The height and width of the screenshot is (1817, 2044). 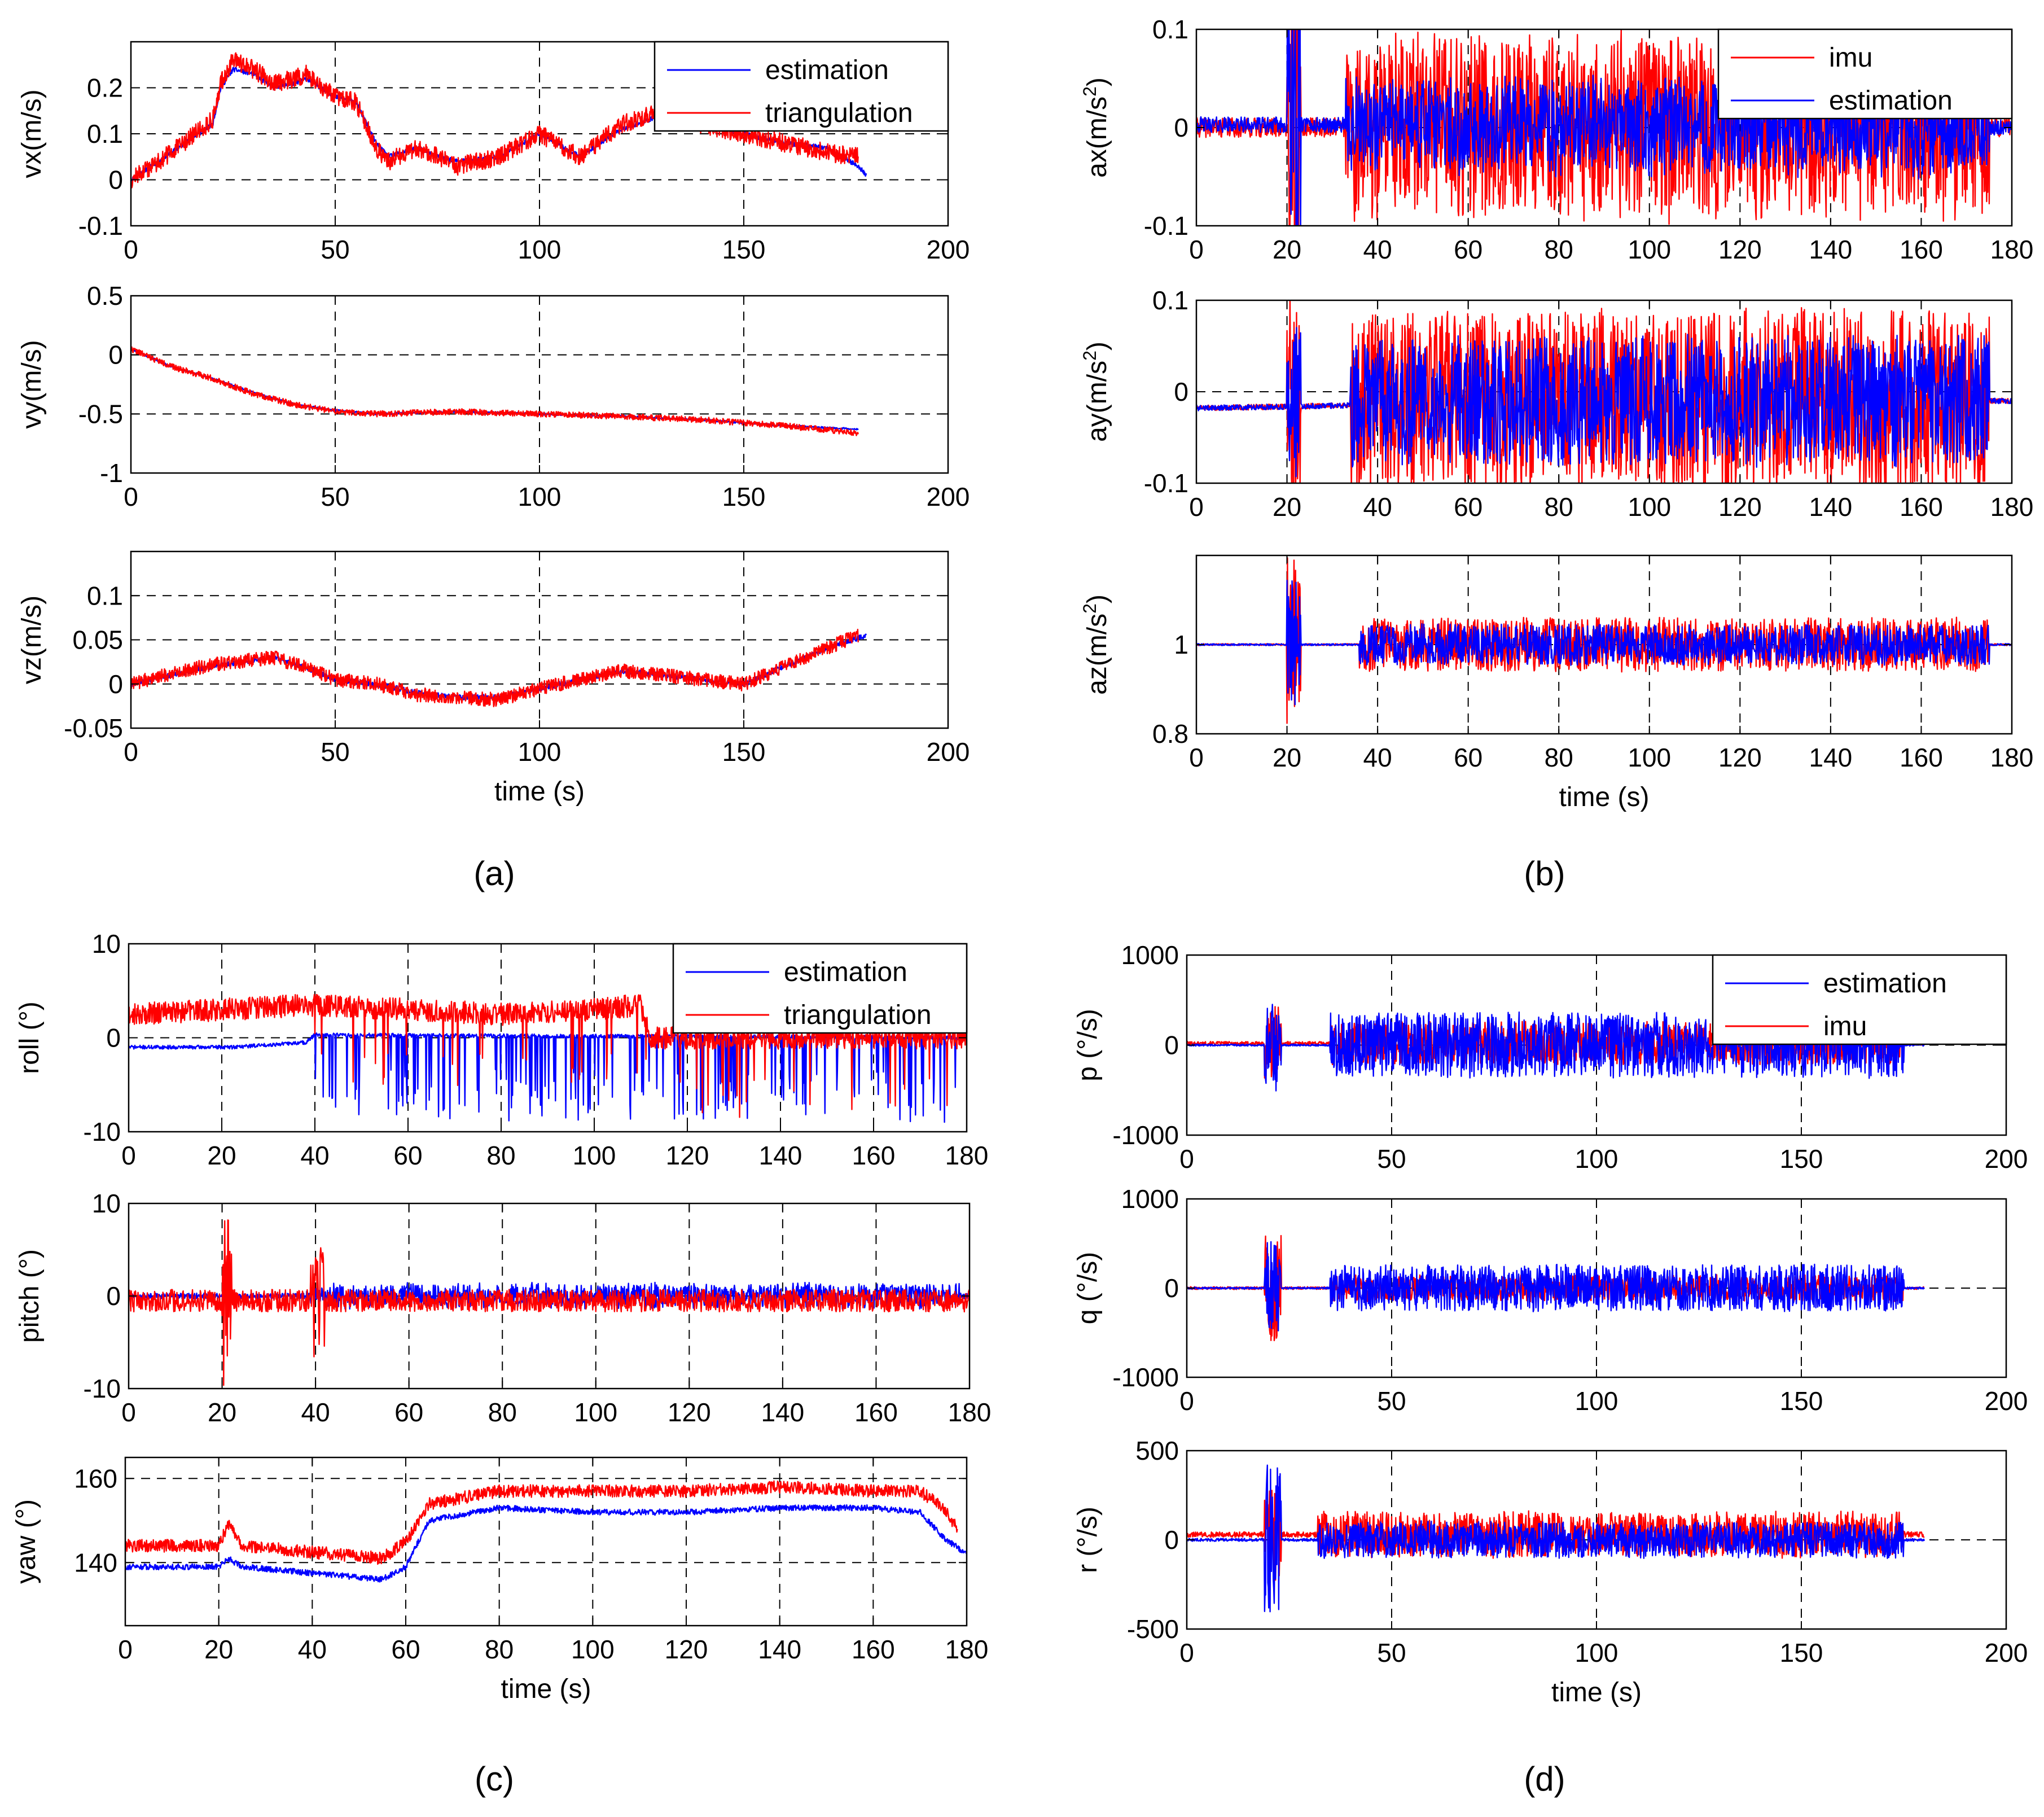 I want to click on legend-label-imu: imu, so click(x=1845, y=1026).